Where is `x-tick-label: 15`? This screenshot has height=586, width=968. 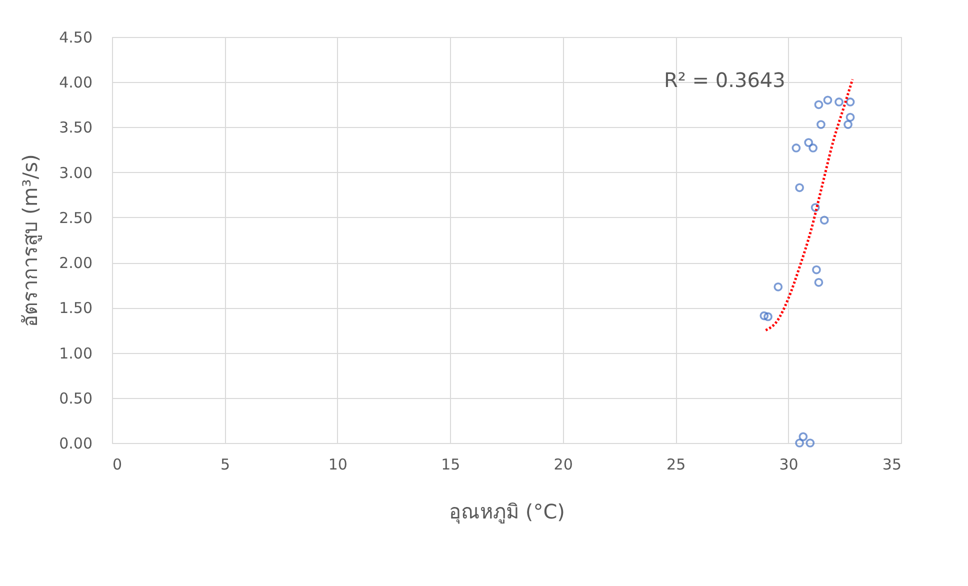 x-tick-label: 15 is located at coordinates (450, 465).